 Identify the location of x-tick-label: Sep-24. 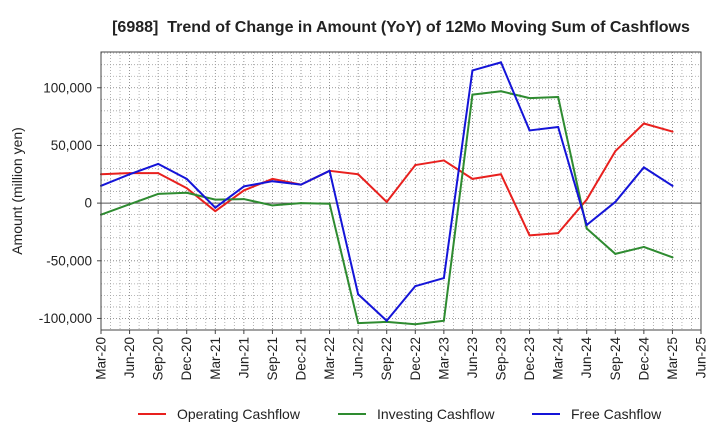
(615, 359).